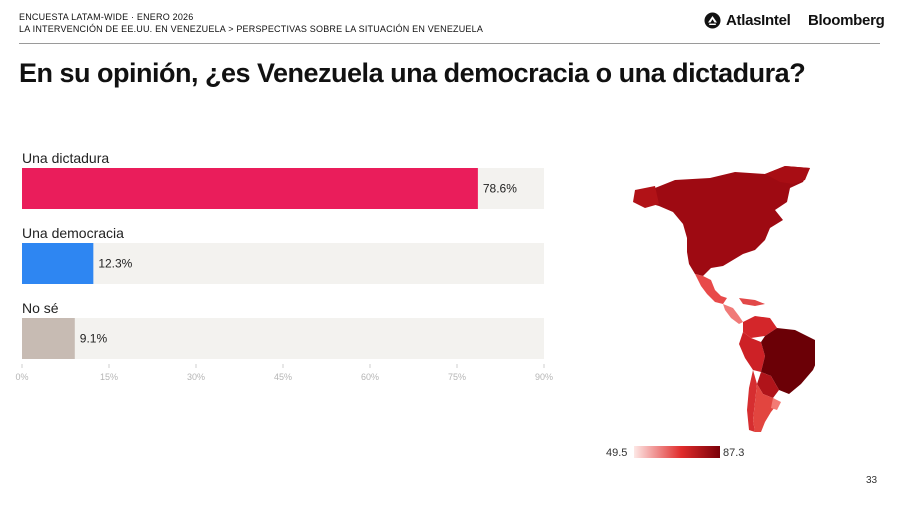 The width and height of the screenshot is (900, 506). What do you see at coordinates (457, 377) in the screenshot?
I see `tick-label: 75%` at bounding box center [457, 377].